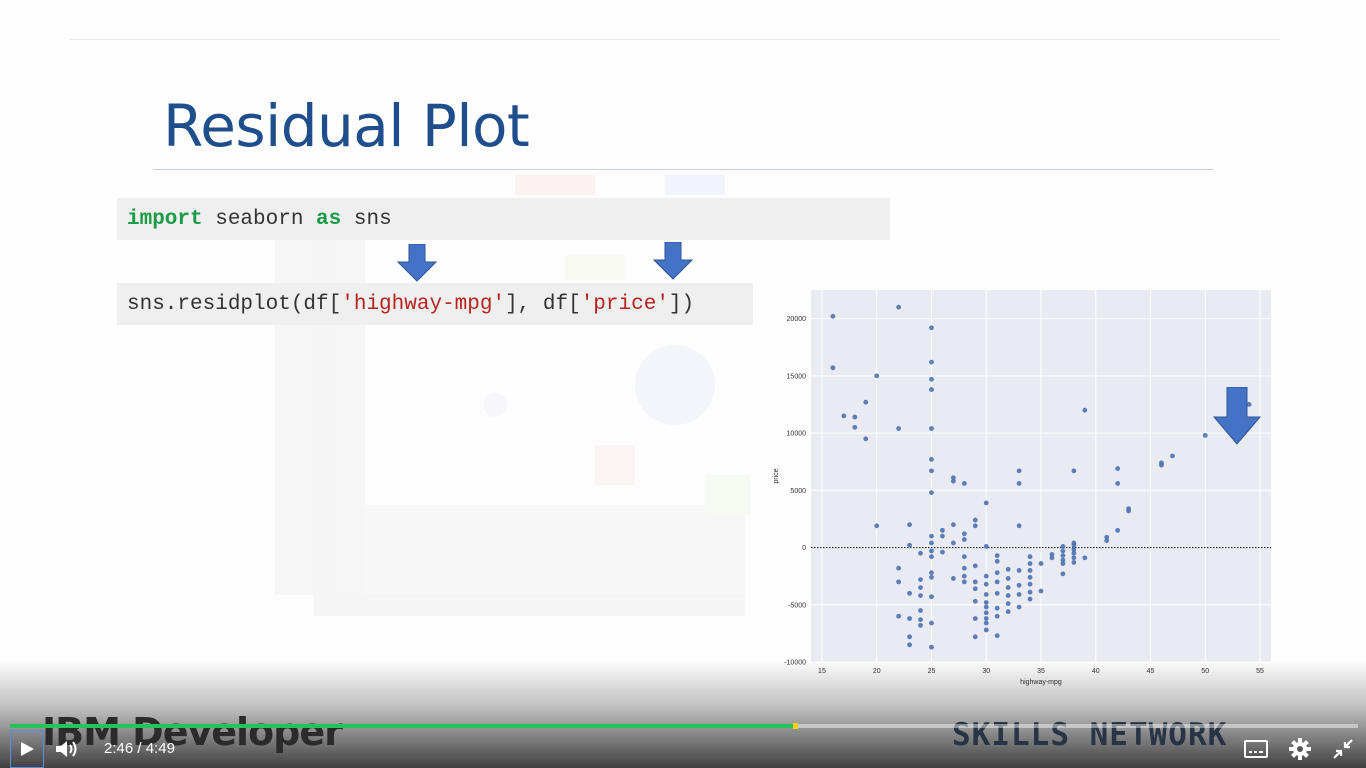  I want to click on progress-handle, so click(796, 726).